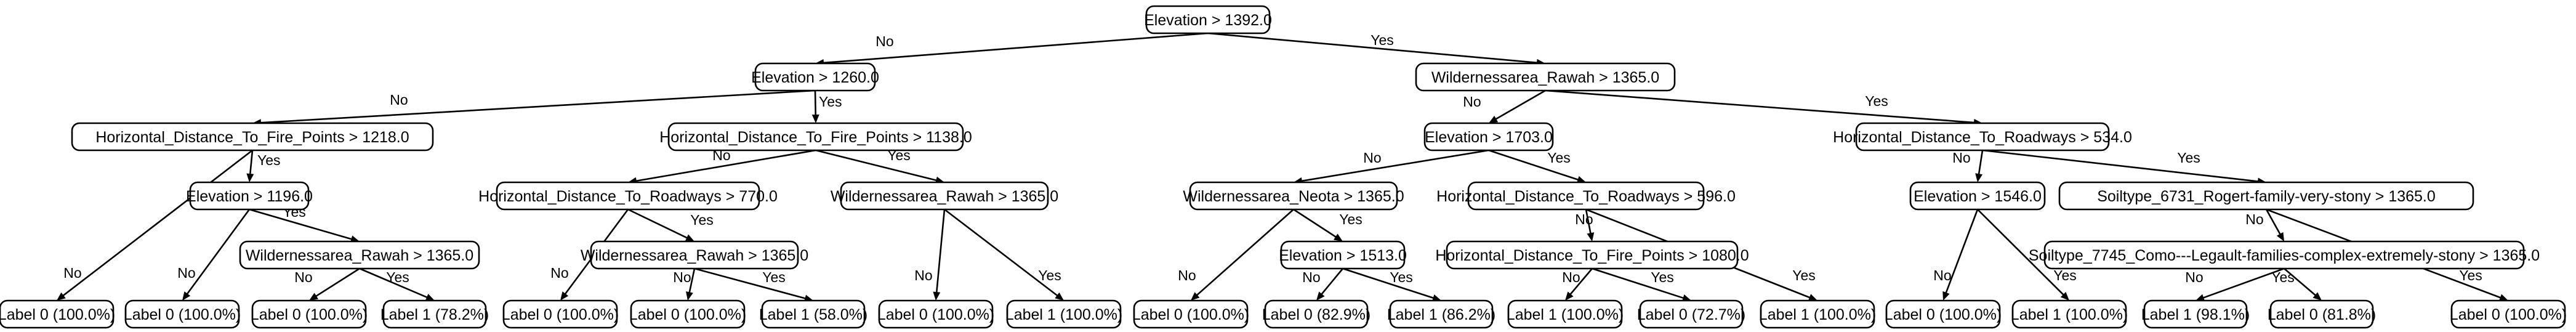  I want to click on leaf-label: Label 0 (81.8%), so click(2322, 314).